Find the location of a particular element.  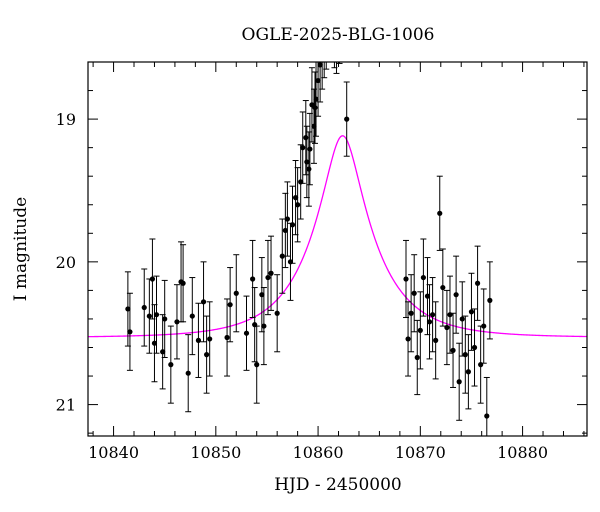

y-tick-label: 19 is located at coordinates (66, 119).